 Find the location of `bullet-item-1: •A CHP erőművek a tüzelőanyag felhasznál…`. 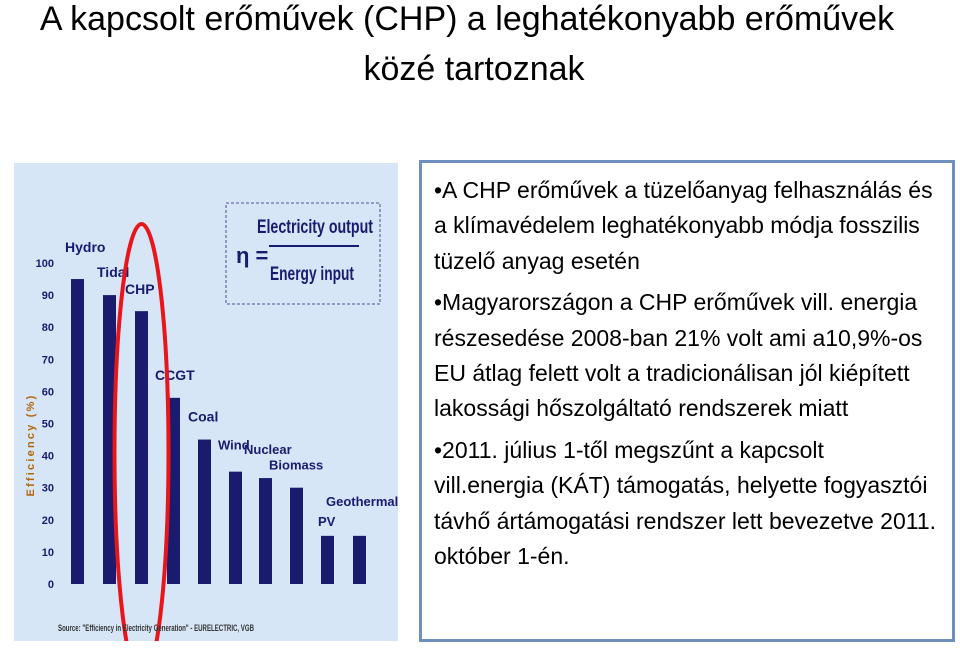

bullet-item-1: •A CHP erőművek a tüzelőanyag felhasznál… is located at coordinates (683, 225).